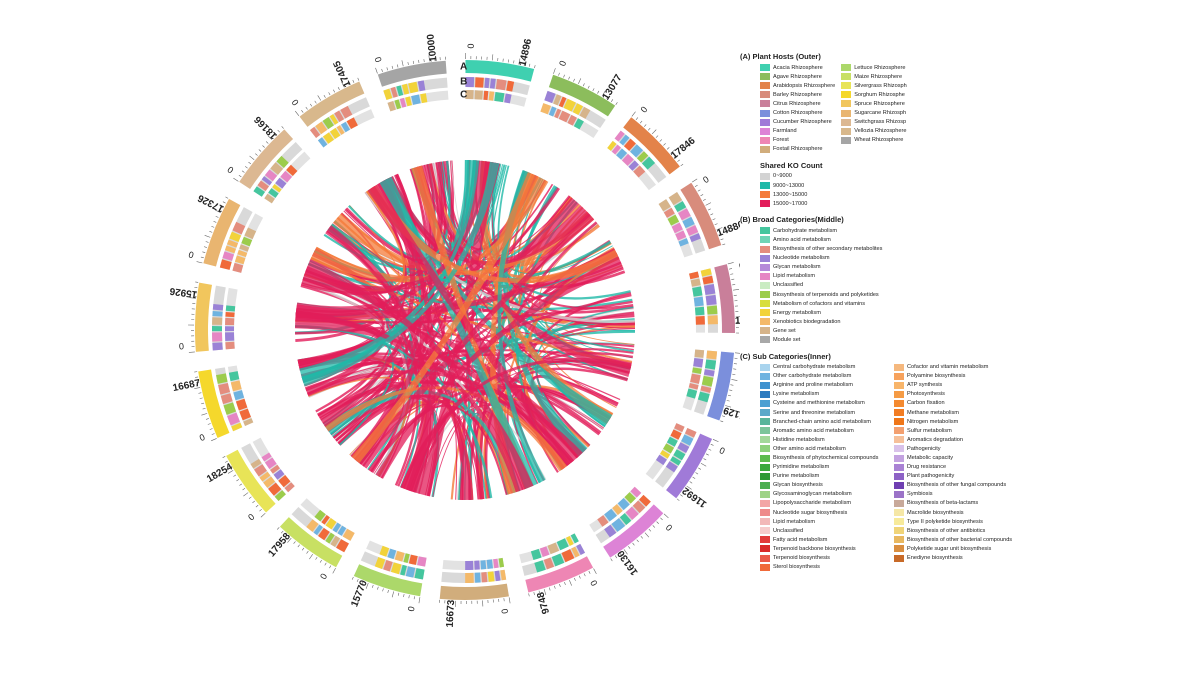 The width and height of the screenshot is (1200, 675). Describe the element at coordinates (731, 413) in the screenshot. I see `host-total-label: 11129` at that location.